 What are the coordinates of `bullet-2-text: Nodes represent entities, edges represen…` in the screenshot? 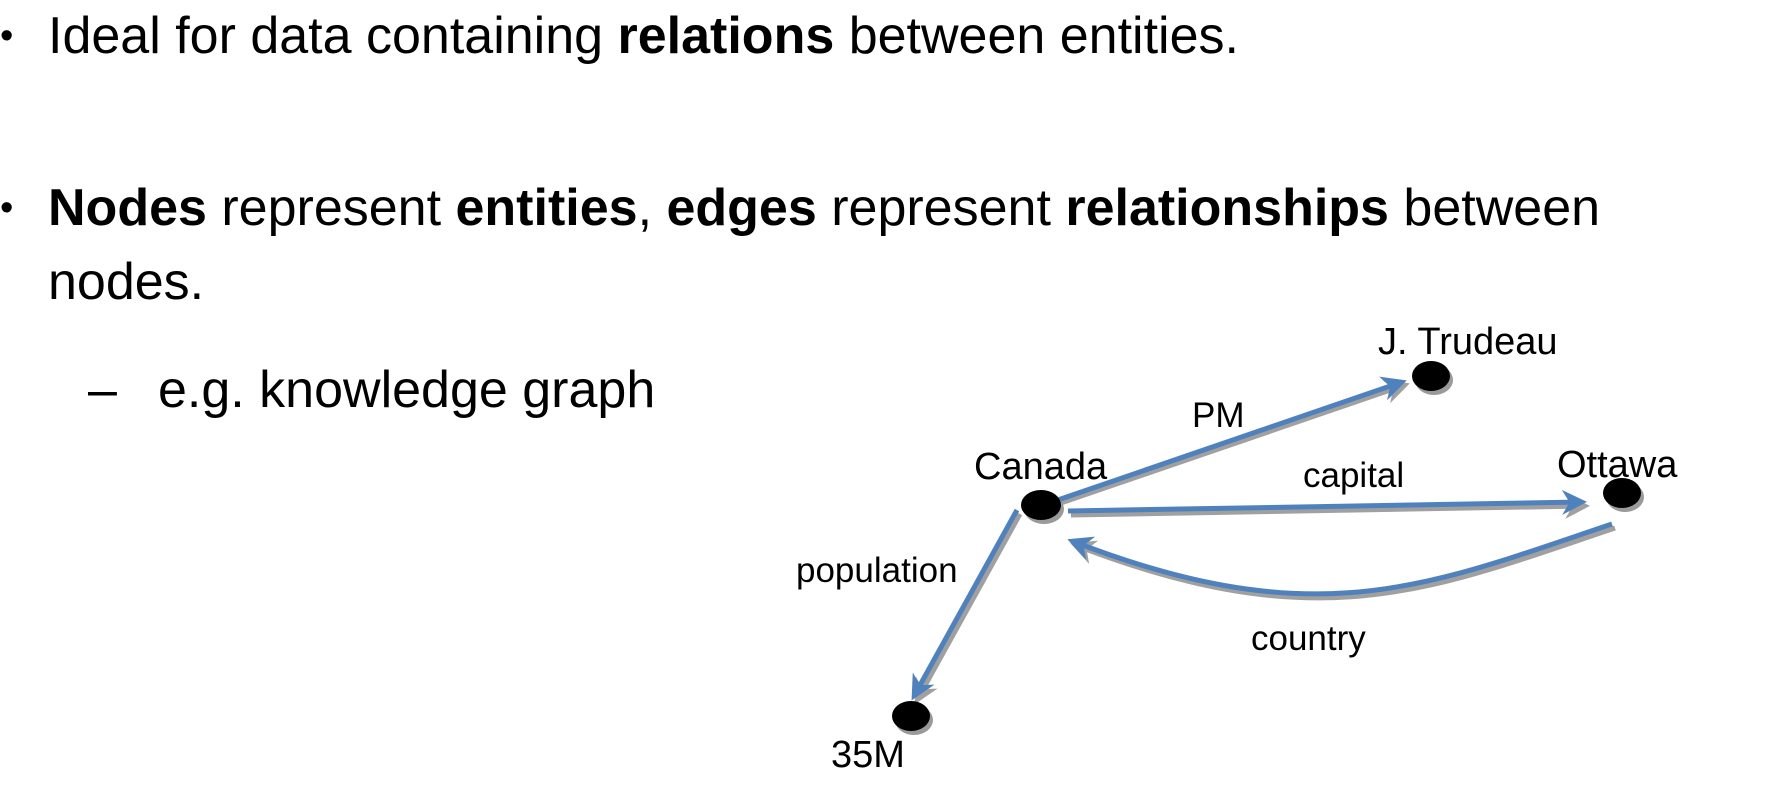 It's located at (824, 208).